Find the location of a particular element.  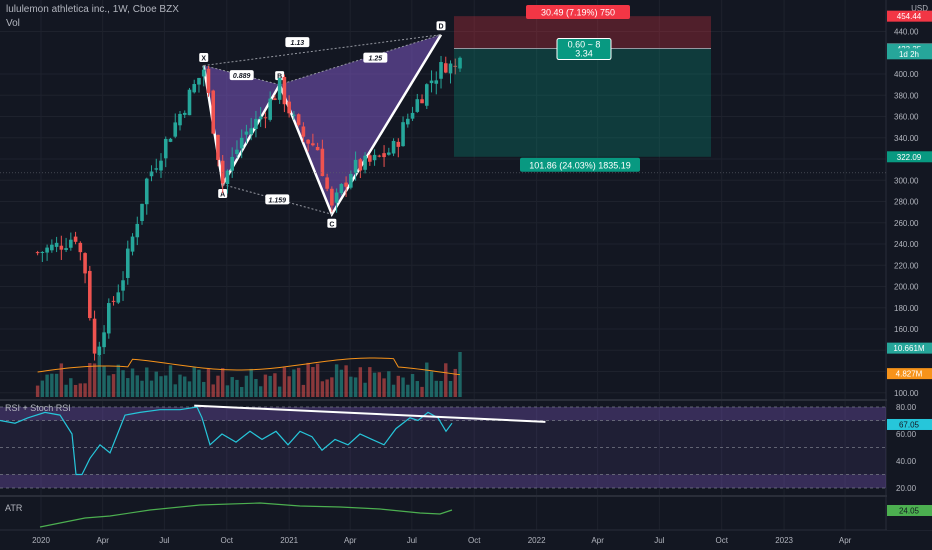

price-axis-background is located at coordinates (909, 265).